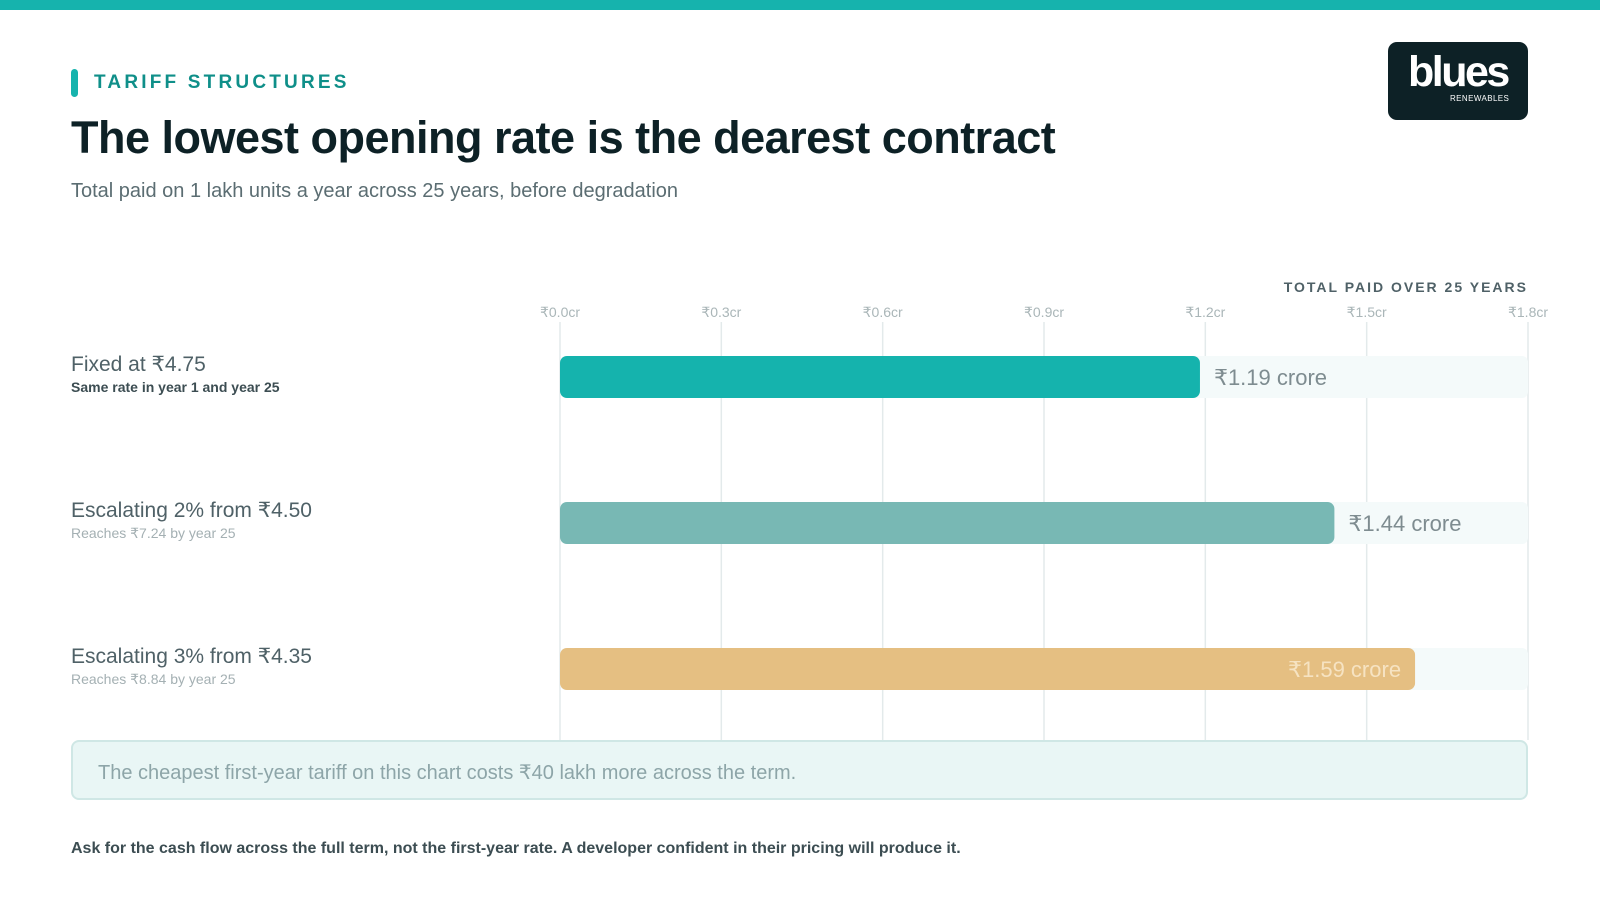  Describe the element at coordinates (883, 312) in the screenshot. I see `x-tick-label: ₹0.6cr` at that location.